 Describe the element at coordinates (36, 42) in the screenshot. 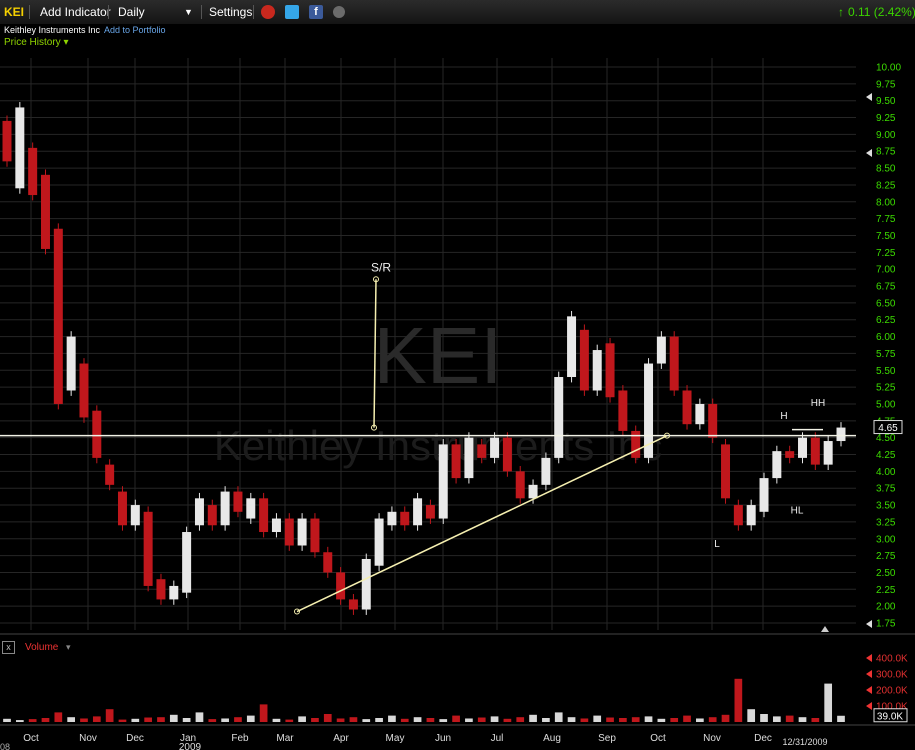

I see `price-history-label: Price History ▾` at that location.